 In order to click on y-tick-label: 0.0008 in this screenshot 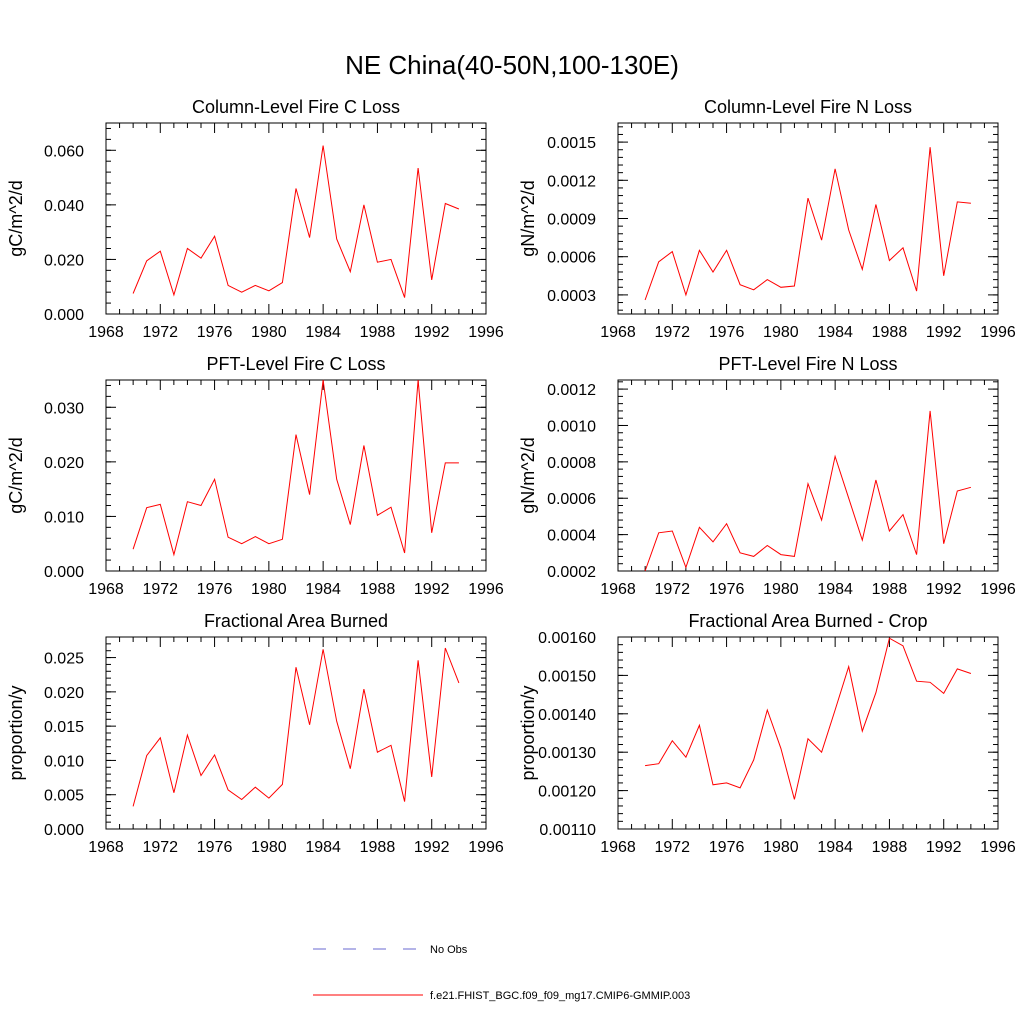, I will do `click(571, 463)`.